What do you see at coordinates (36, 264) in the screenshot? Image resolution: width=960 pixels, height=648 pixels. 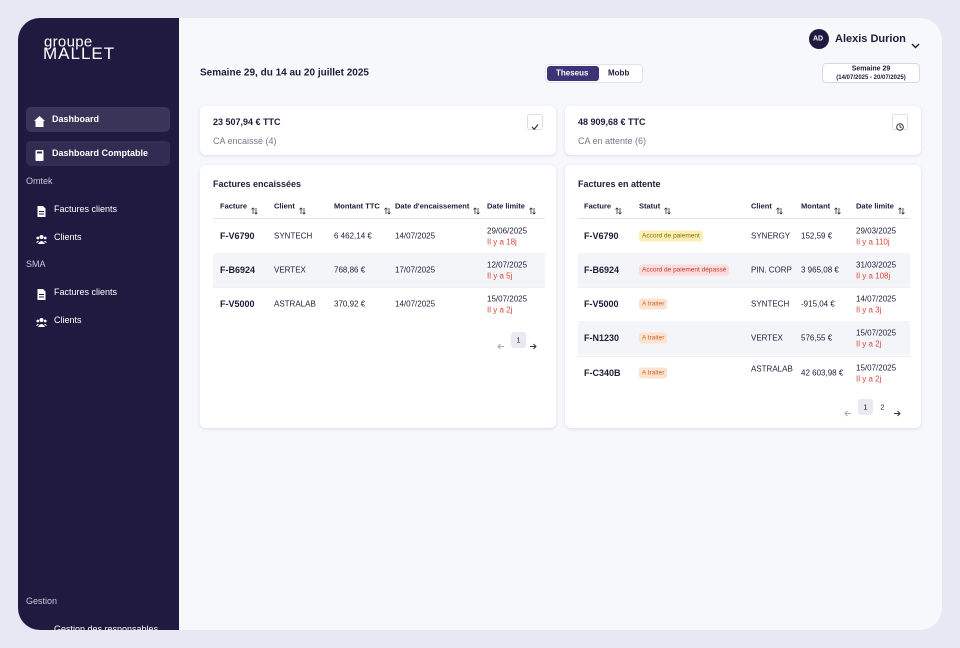 I see `section-title: SMA` at bounding box center [36, 264].